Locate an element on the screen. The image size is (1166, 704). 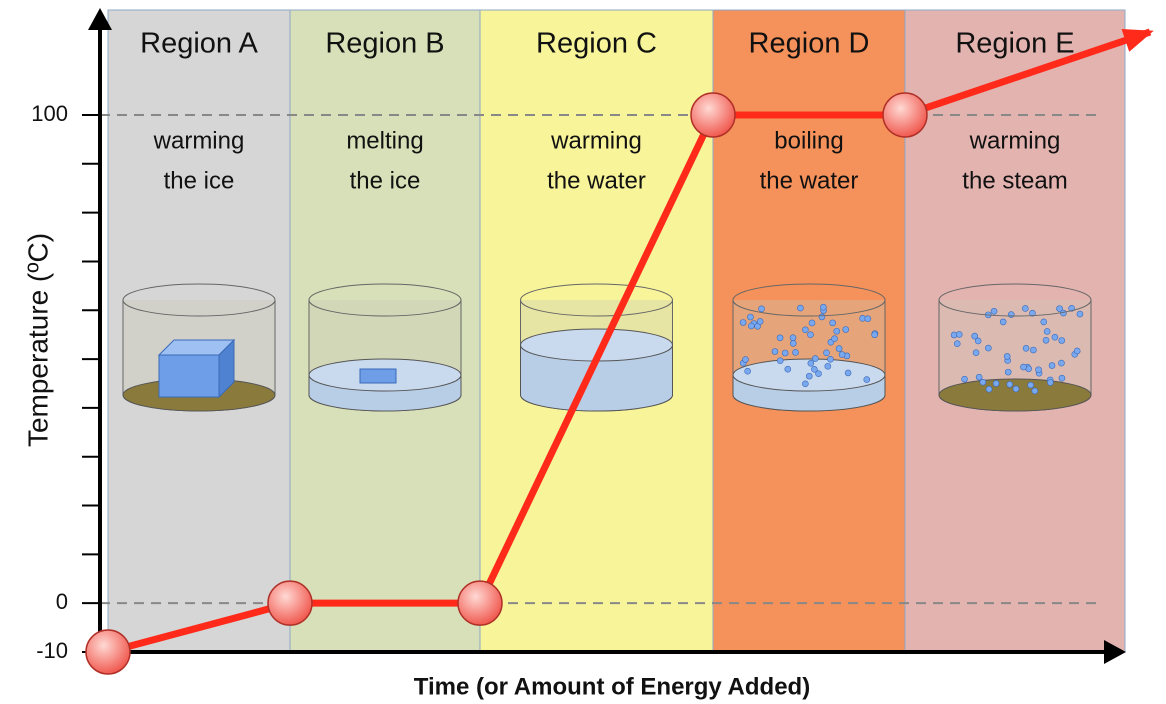
region-title: Region C is located at coordinates (596, 44).